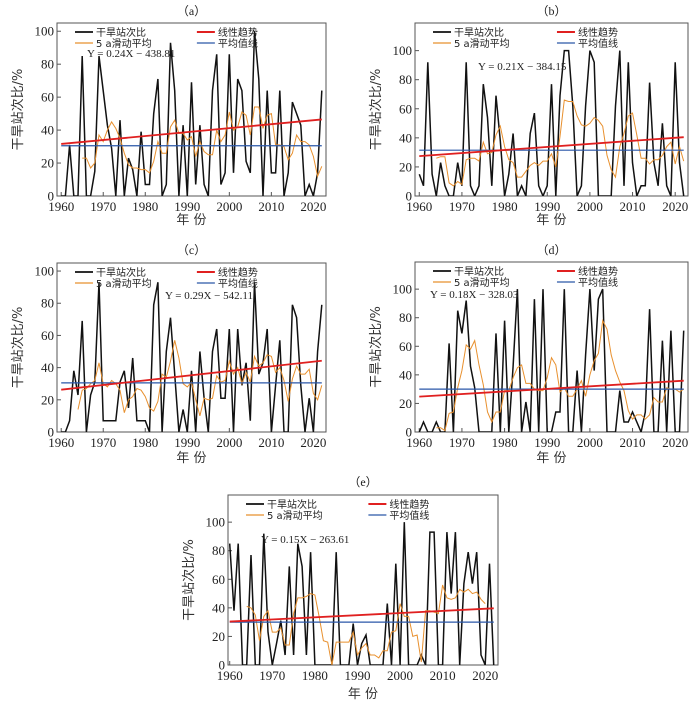  I want to click on trend-equation: Y = 0.15X − 263.61, so click(305, 540).